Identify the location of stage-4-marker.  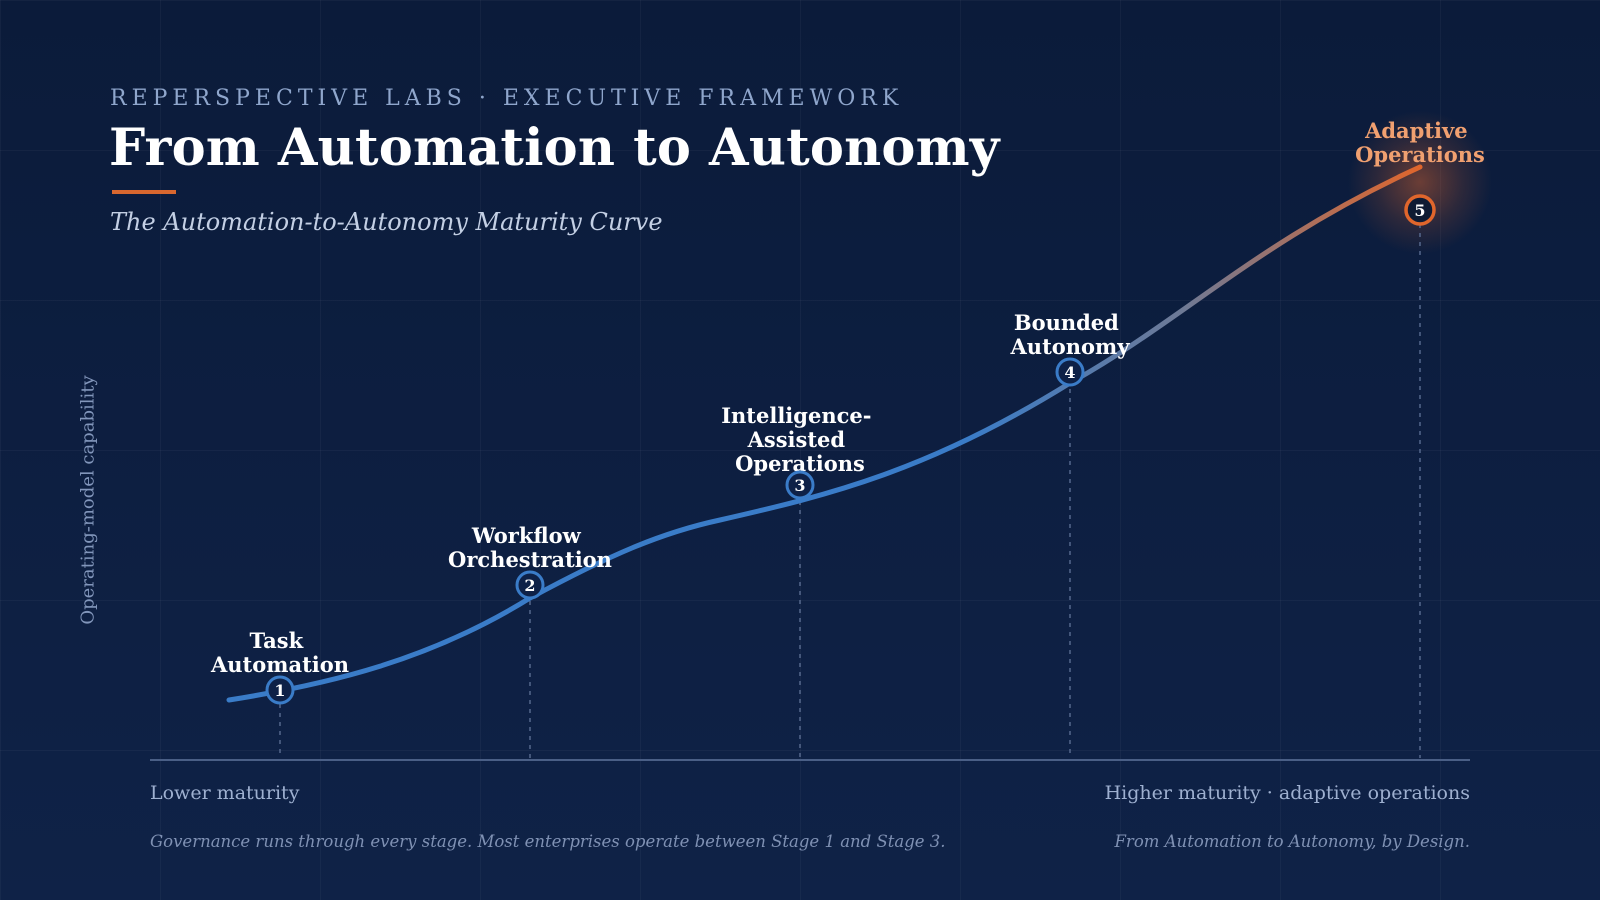
(1070, 372).